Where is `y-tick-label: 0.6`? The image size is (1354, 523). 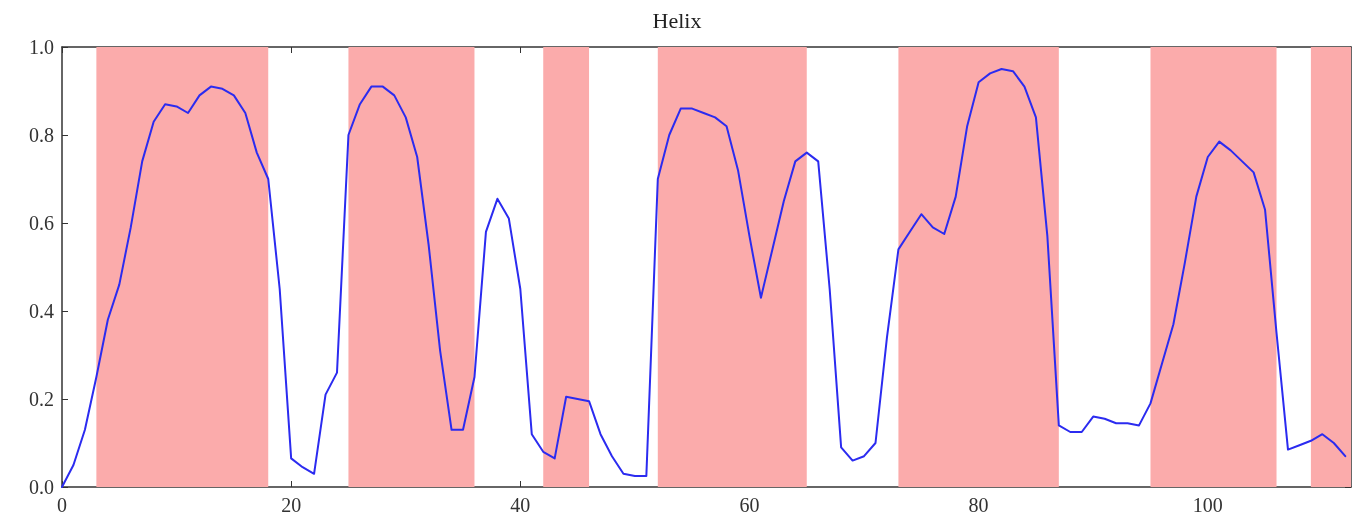
y-tick-label: 0.6 is located at coordinates (41, 223).